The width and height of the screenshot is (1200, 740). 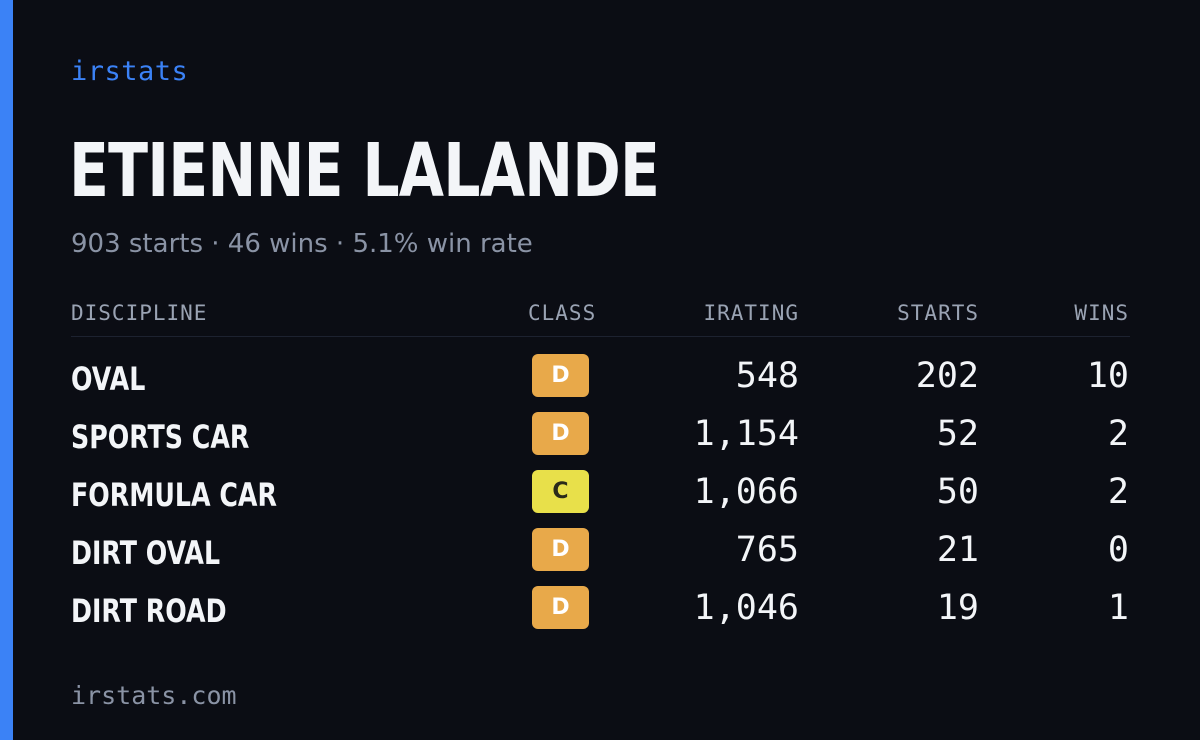 What do you see at coordinates (751, 313) in the screenshot?
I see `header-irating: IRATING` at bounding box center [751, 313].